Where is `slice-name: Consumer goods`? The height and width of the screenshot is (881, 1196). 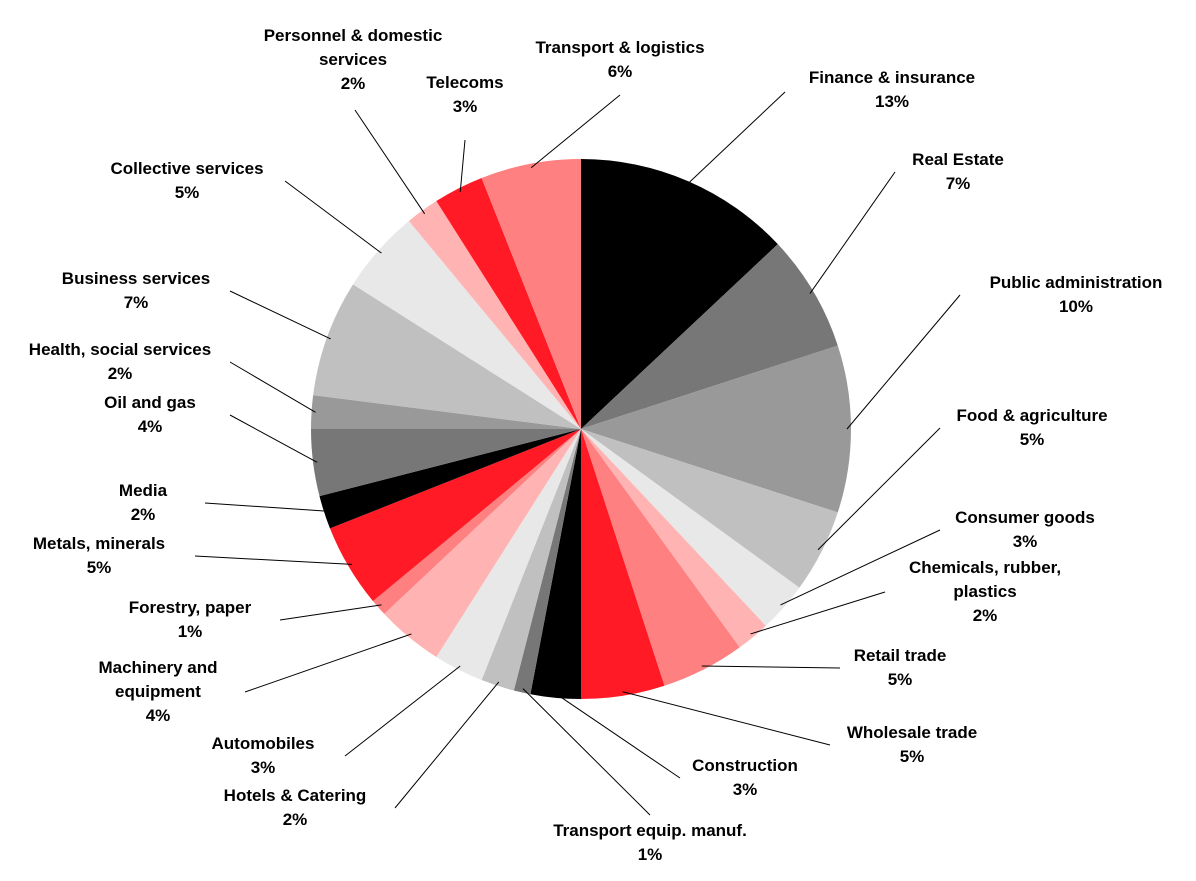 slice-name: Consumer goods is located at coordinates (1025, 517).